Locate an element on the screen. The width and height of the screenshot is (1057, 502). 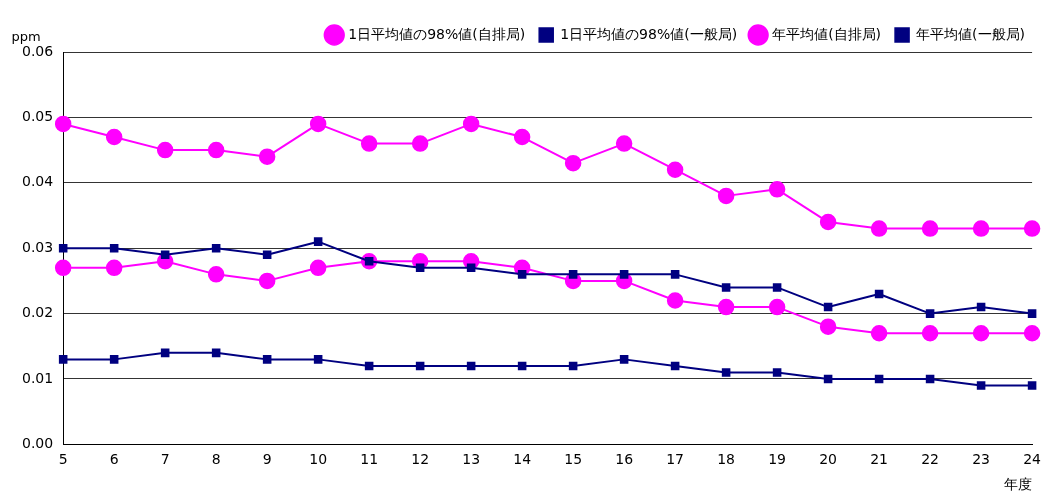
x-tick-label: 8 is located at coordinates (216, 459).